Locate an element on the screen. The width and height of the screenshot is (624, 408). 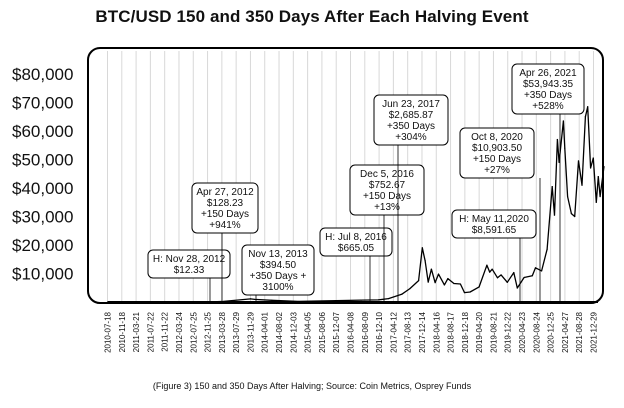
y-tick-label: $10,000 is located at coordinates (42, 274).